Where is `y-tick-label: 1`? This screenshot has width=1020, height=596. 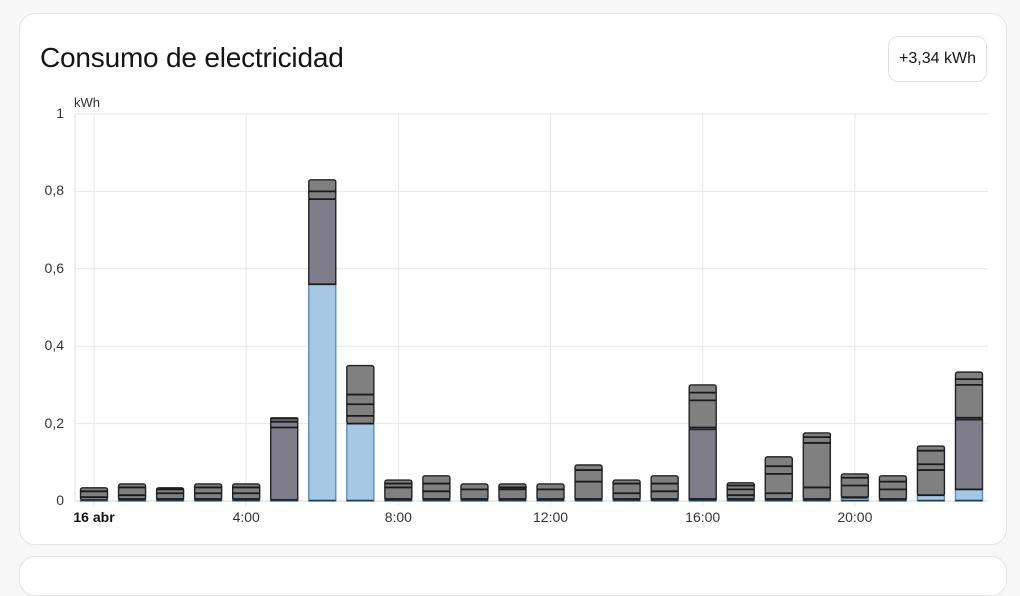 y-tick-label: 1 is located at coordinates (60, 113).